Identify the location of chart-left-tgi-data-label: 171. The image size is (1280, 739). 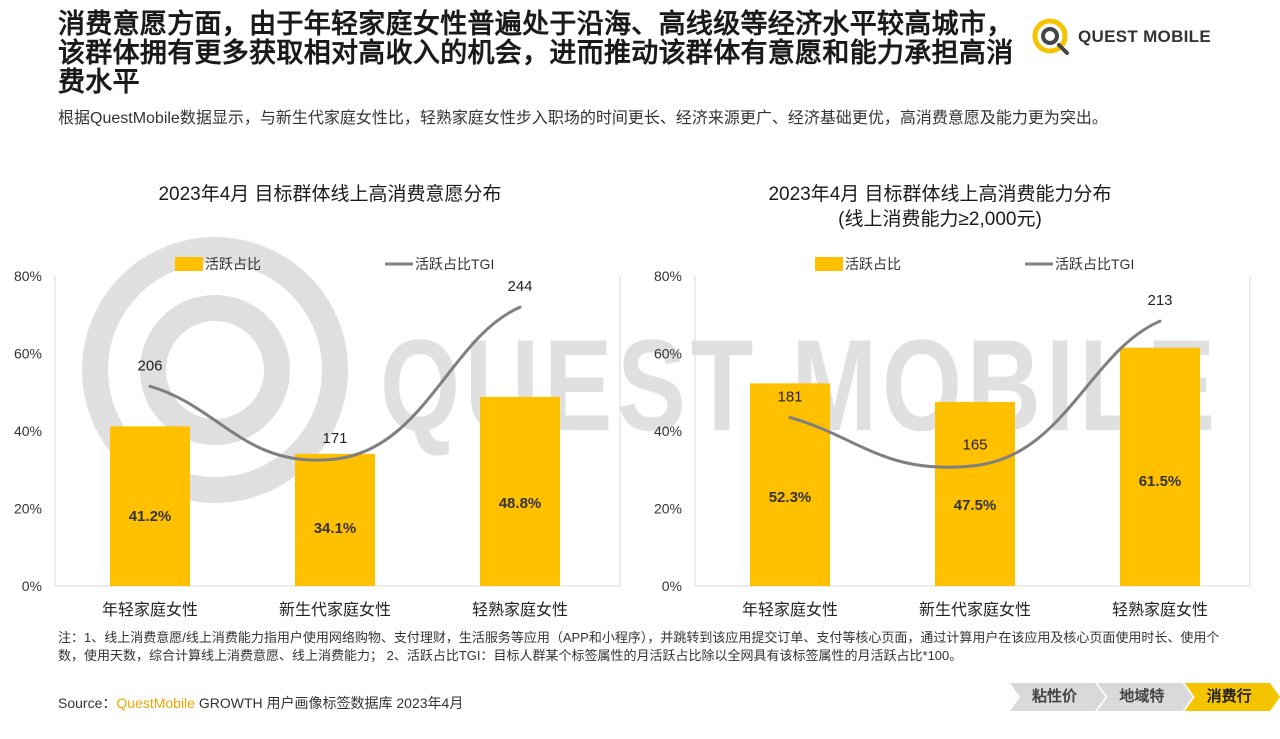
(334, 438).